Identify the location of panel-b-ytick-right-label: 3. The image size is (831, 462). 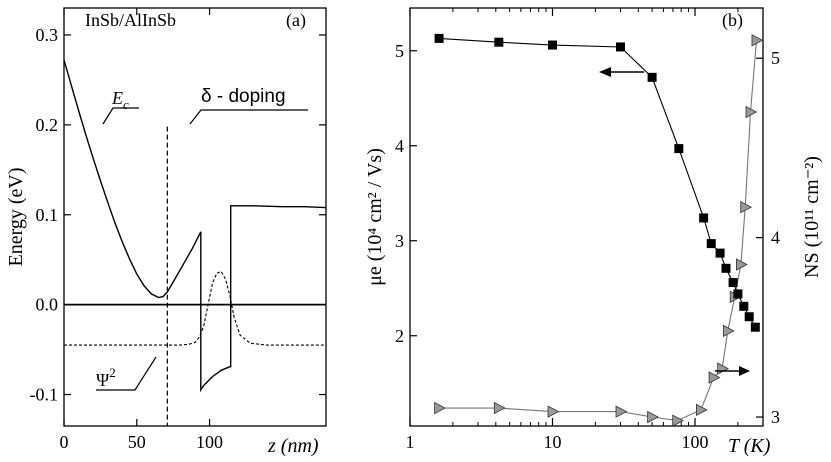
(775, 417).